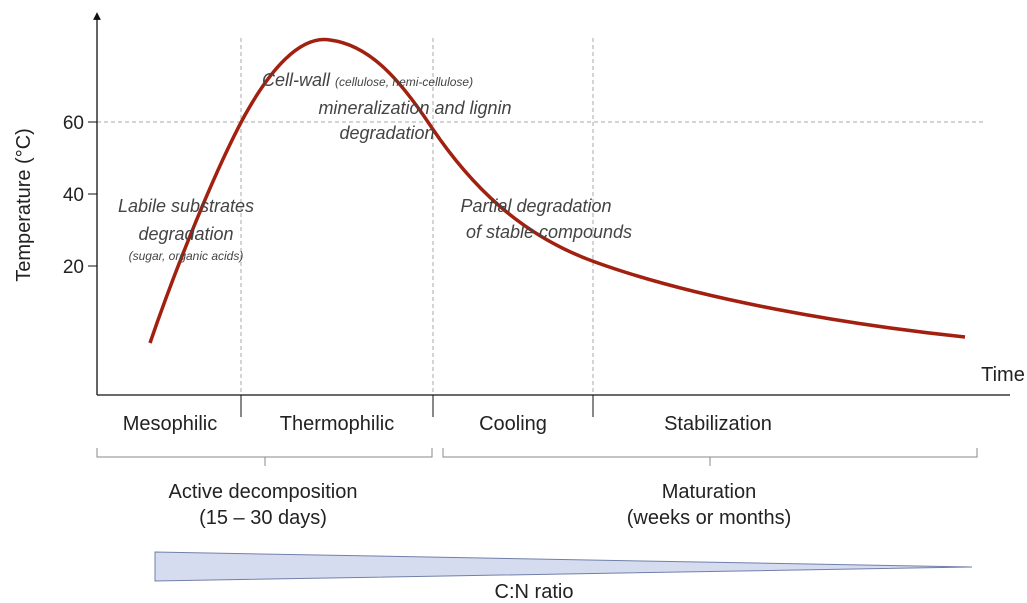 The width and height of the screenshot is (1027, 603). Describe the element at coordinates (709, 518) in the screenshot. I see `stage-duration: (weeks or months)` at that location.